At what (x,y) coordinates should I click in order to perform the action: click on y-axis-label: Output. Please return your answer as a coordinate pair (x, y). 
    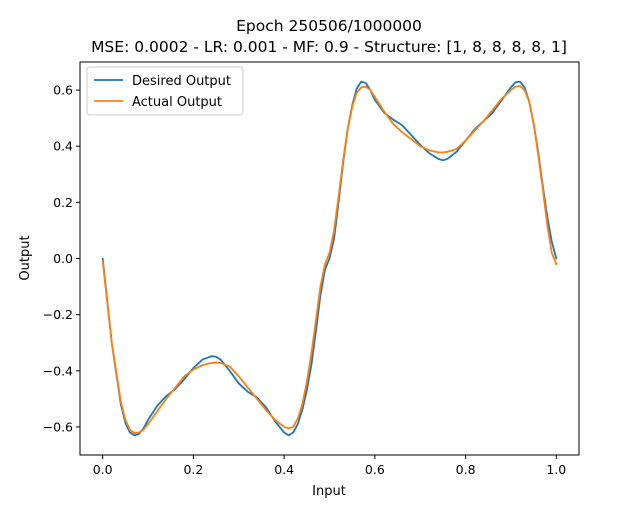
    Looking at the image, I should click on (25, 257).